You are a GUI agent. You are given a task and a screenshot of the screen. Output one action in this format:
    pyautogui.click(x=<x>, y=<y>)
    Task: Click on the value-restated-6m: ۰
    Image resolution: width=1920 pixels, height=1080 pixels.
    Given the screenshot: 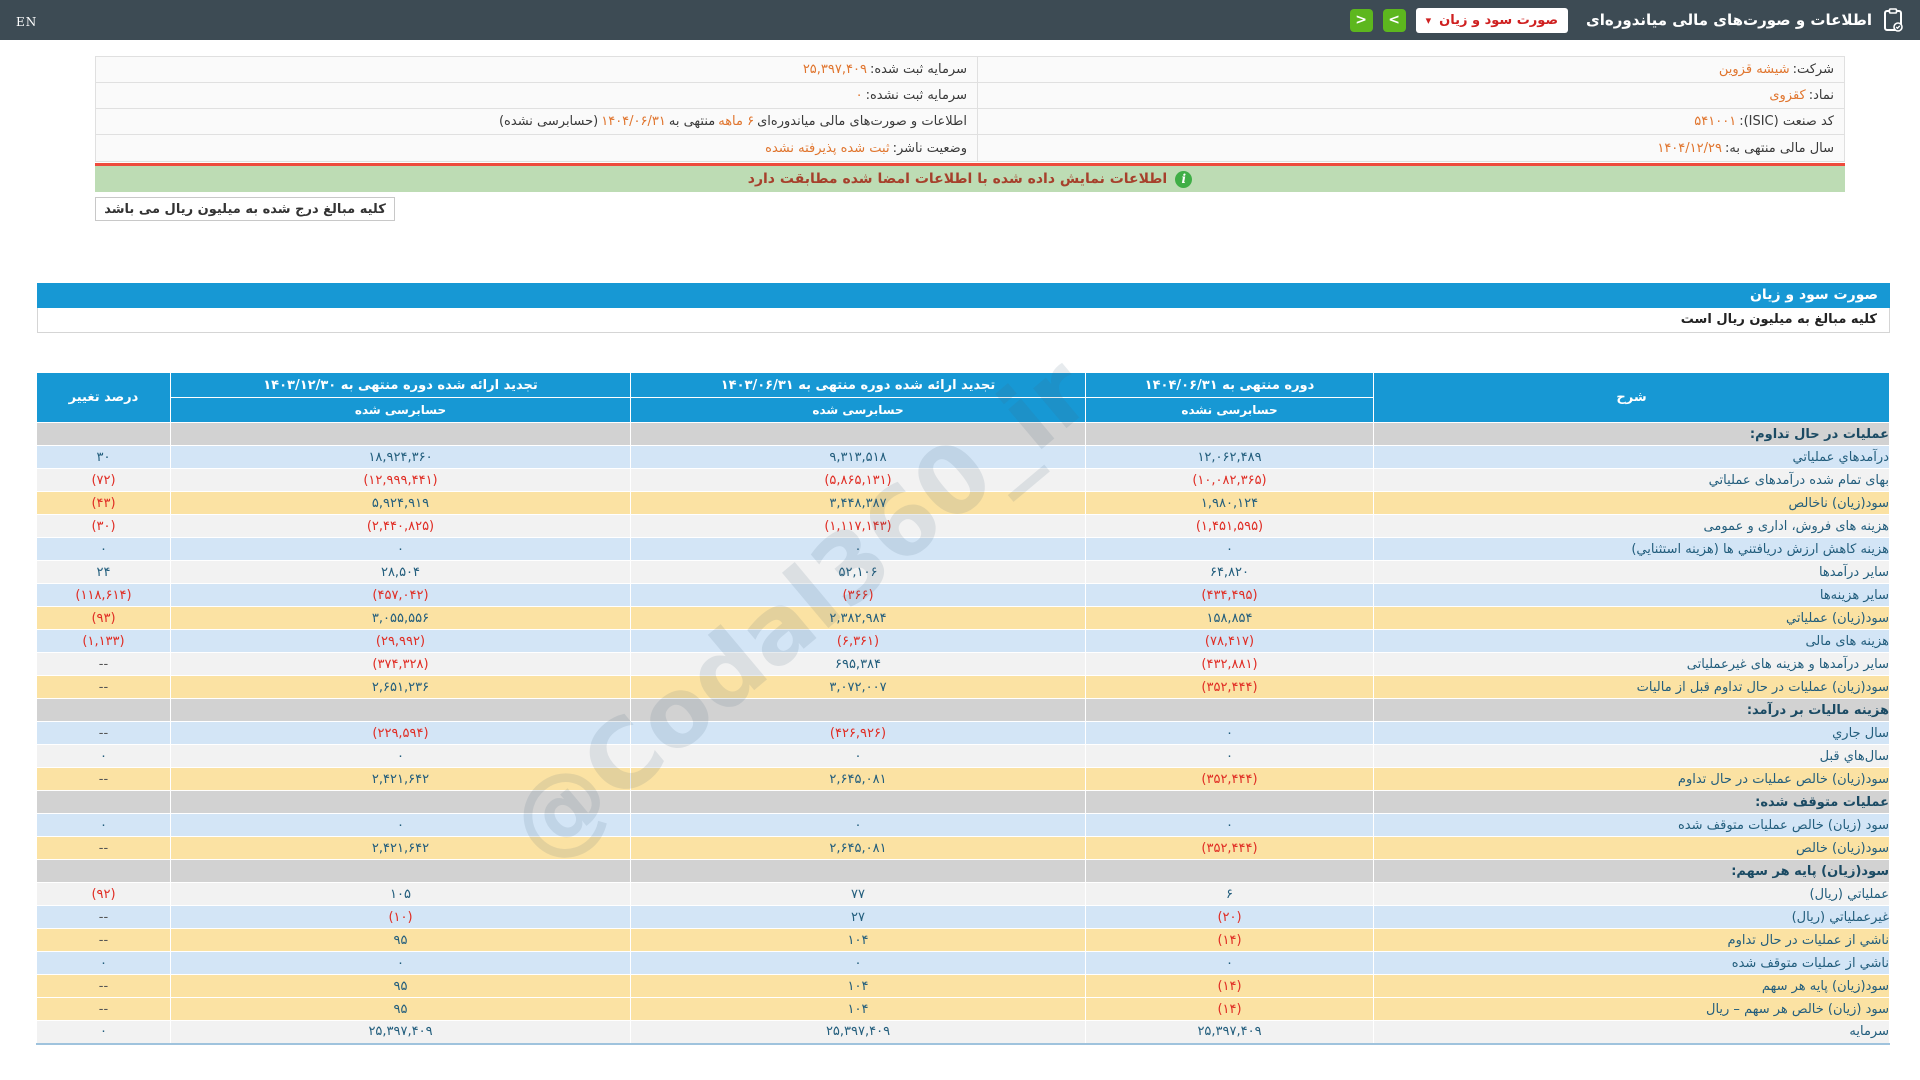 What is the action you would take?
    pyautogui.click(x=858, y=963)
    